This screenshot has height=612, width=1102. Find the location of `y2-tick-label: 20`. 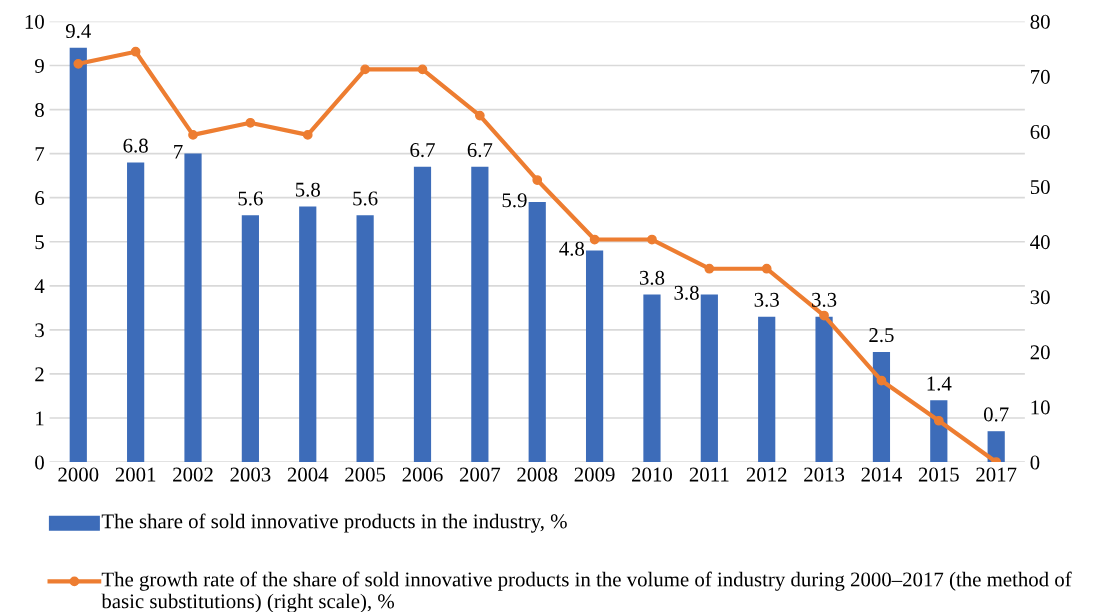

y2-tick-label: 20 is located at coordinates (1040, 352).